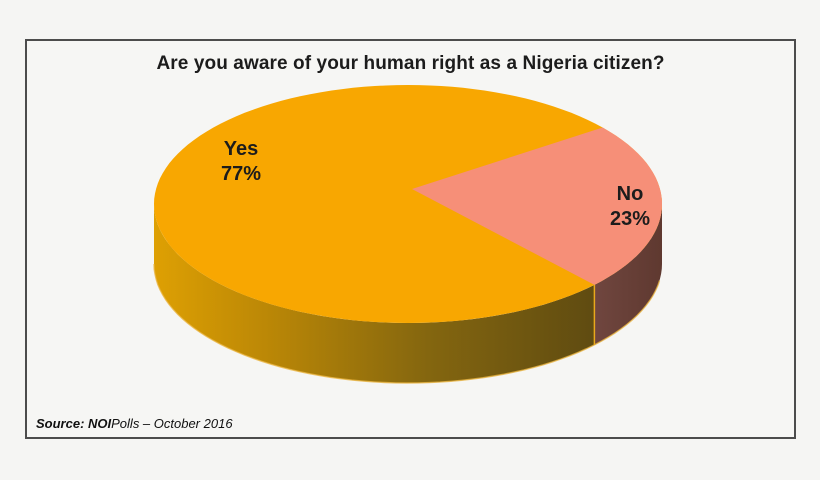 The width and height of the screenshot is (820, 480). I want to click on source-line: Source: NOIPolls – October 2016, so click(134, 423).